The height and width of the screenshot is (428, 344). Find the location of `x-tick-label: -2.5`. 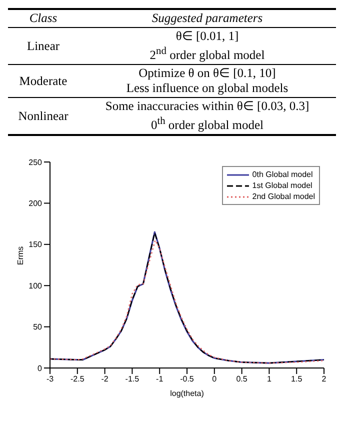

x-tick-label: -2.5 is located at coordinates (77, 379).